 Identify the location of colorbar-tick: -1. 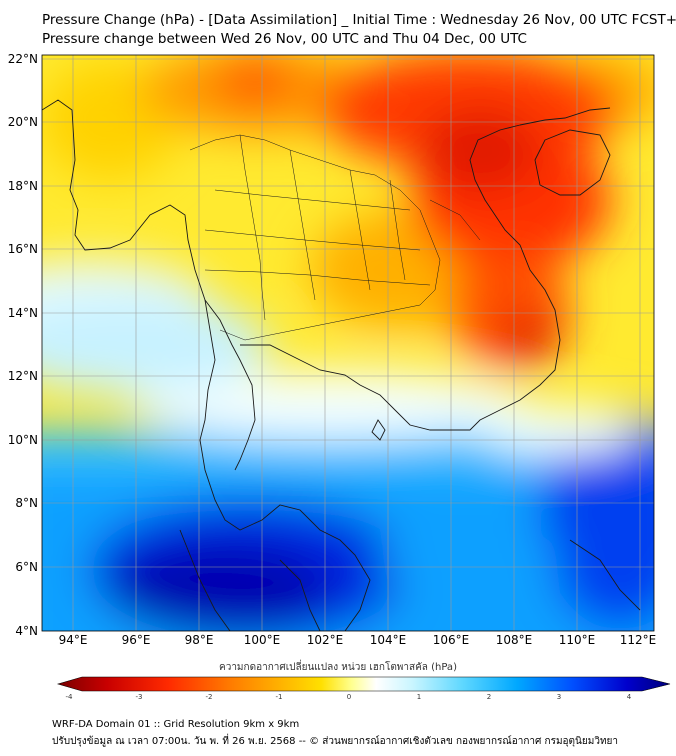
(279, 697).